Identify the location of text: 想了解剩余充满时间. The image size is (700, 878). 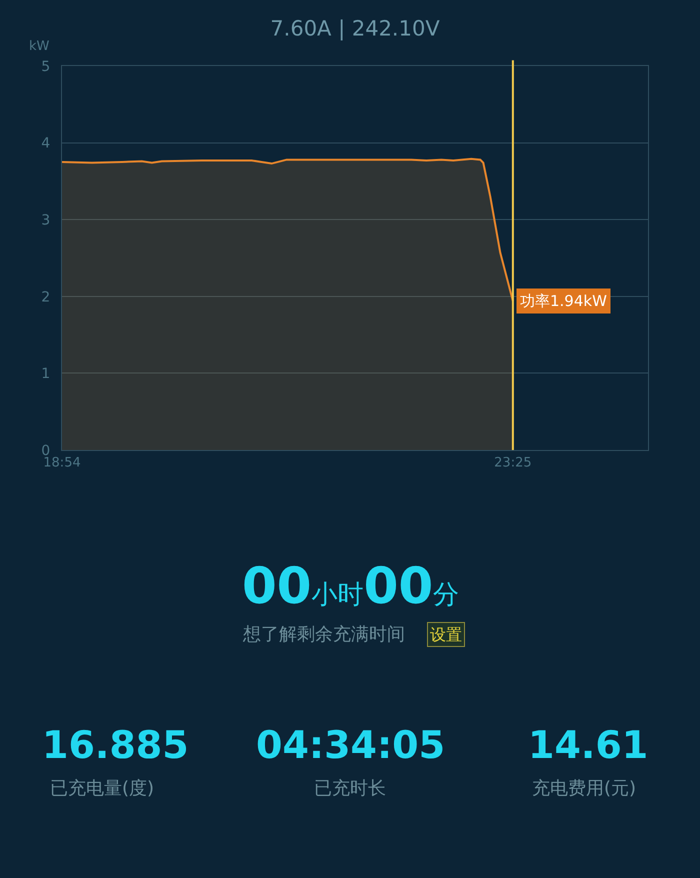
(323, 634).